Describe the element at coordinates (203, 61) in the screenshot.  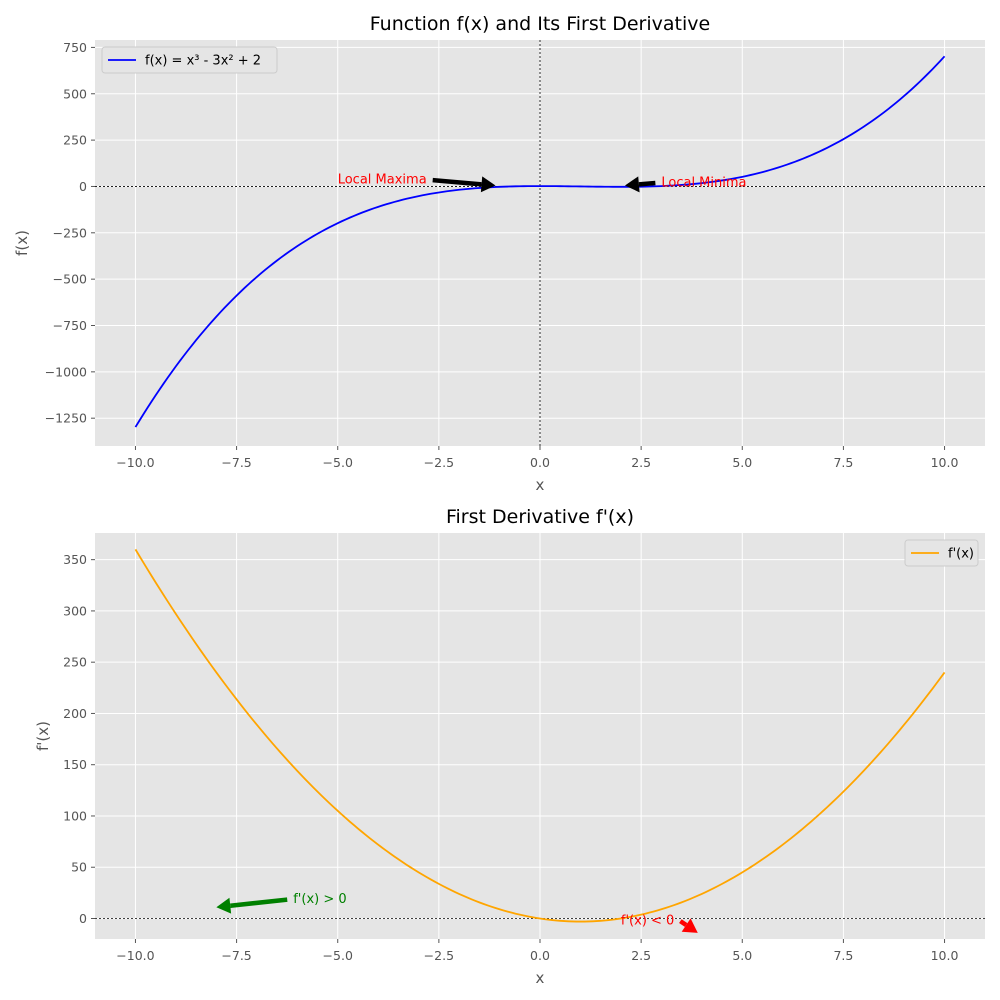
I see `legend-label: f(x) = x³ - 3x² + 2` at that location.